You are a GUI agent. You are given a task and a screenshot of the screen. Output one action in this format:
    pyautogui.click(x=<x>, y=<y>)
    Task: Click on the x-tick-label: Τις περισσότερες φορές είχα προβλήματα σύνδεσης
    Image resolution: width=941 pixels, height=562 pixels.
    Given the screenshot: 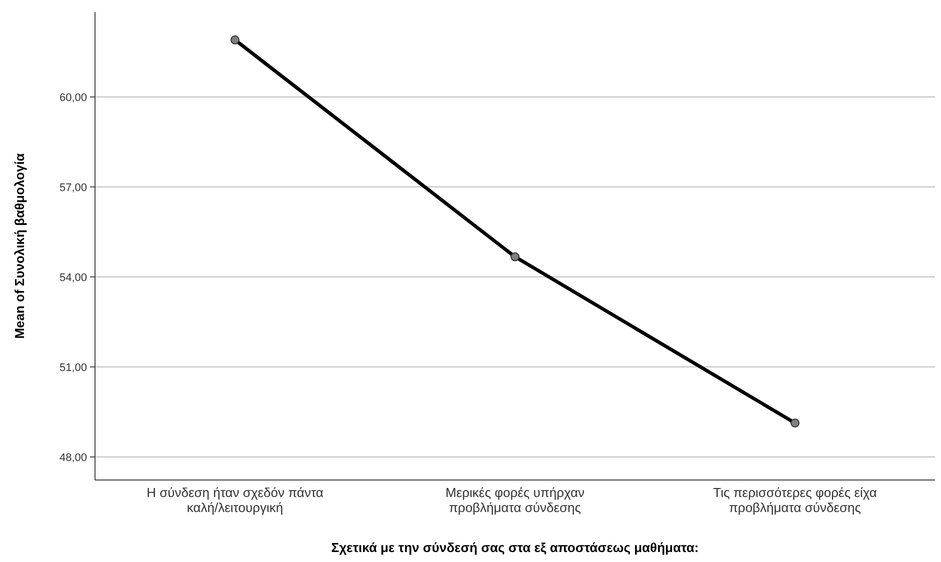 What is the action you would take?
    pyautogui.click(x=795, y=500)
    